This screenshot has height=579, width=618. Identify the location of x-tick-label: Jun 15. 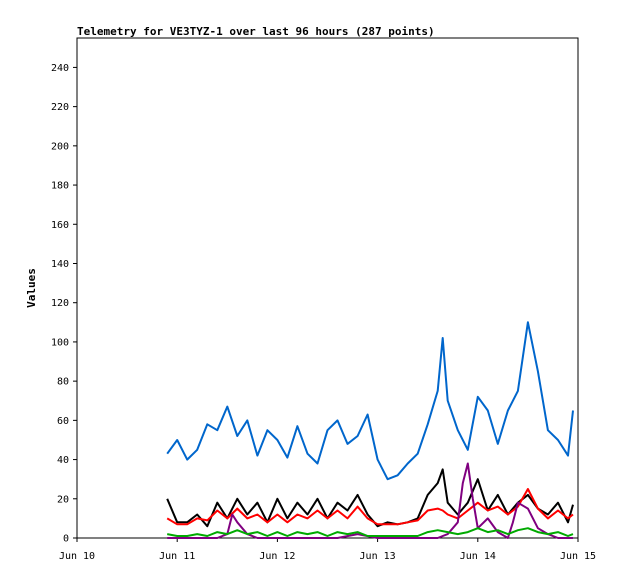
(578, 556).